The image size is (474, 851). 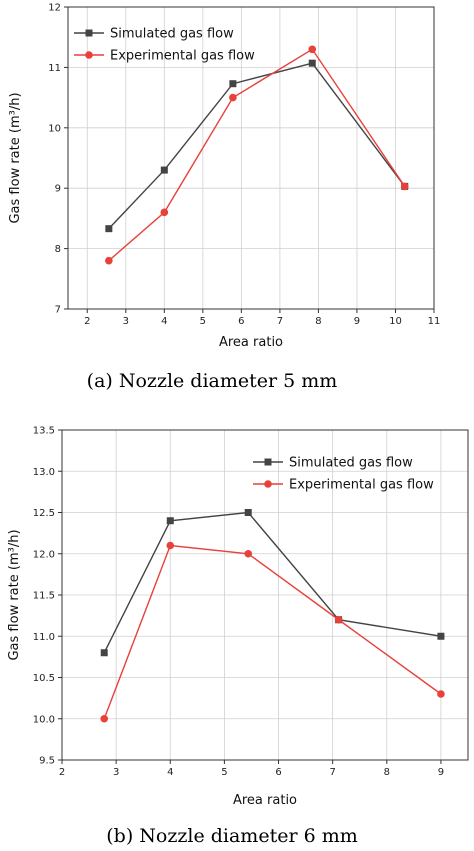 What do you see at coordinates (44, 554) in the screenshot?
I see `y-tick-label: 12.0` at bounding box center [44, 554].